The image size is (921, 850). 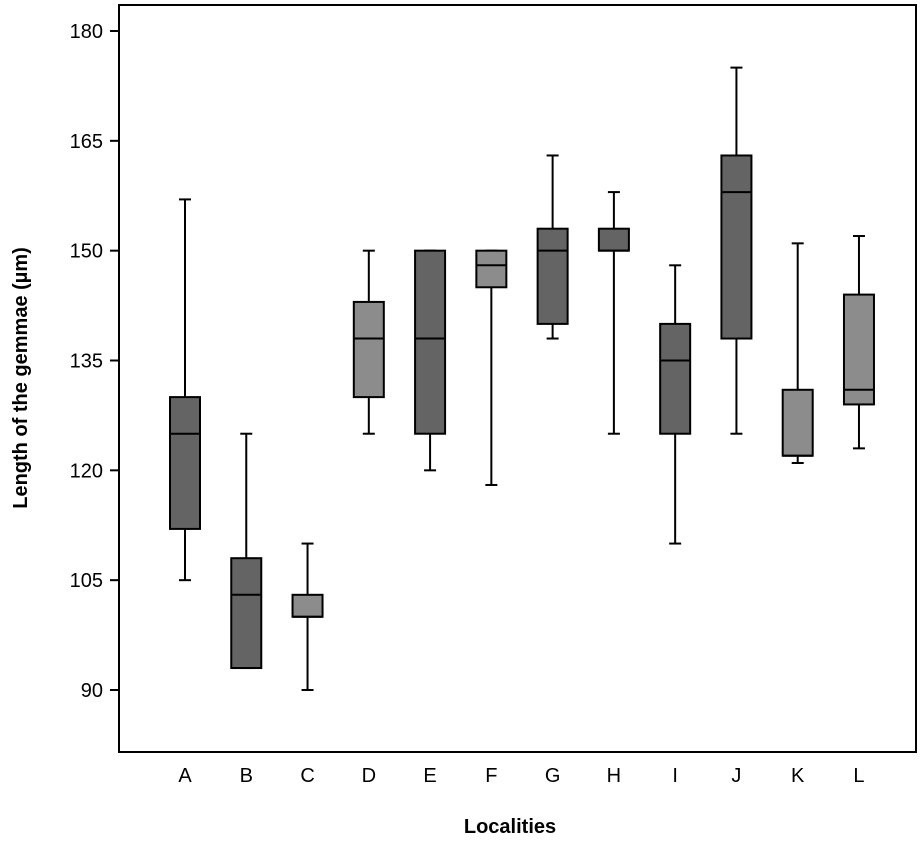 I want to click on box-e, so click(x=430, y=360).